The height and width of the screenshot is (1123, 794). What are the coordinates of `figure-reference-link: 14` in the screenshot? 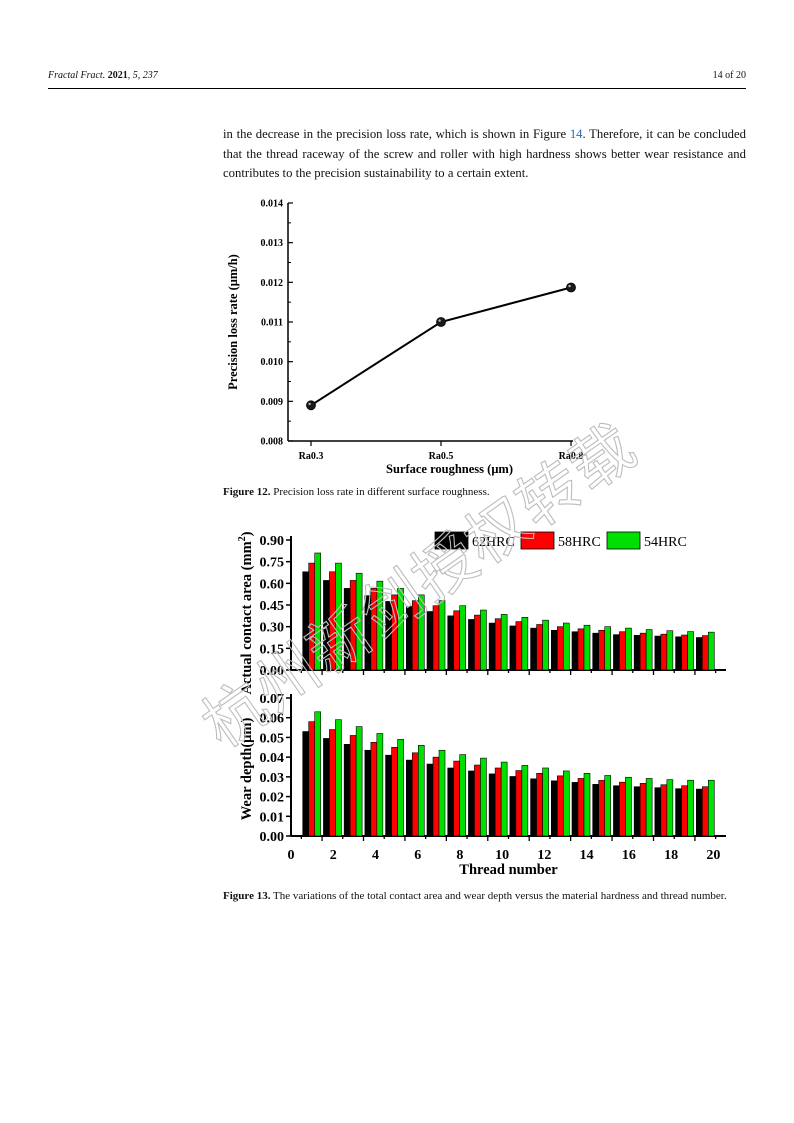 It's located at (576, 134).